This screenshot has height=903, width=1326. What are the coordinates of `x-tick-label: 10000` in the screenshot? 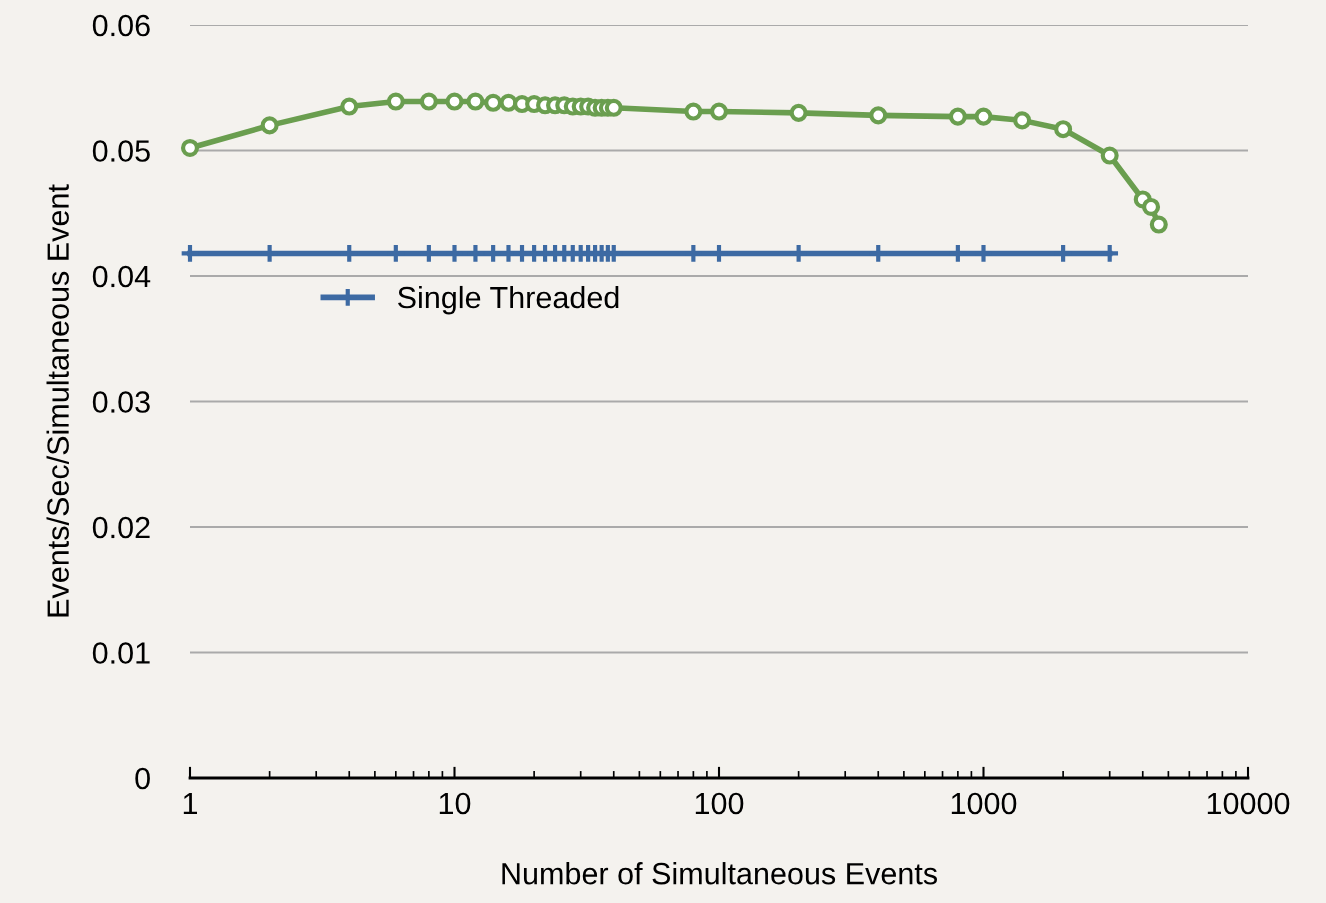 It's located at (1248, 803).